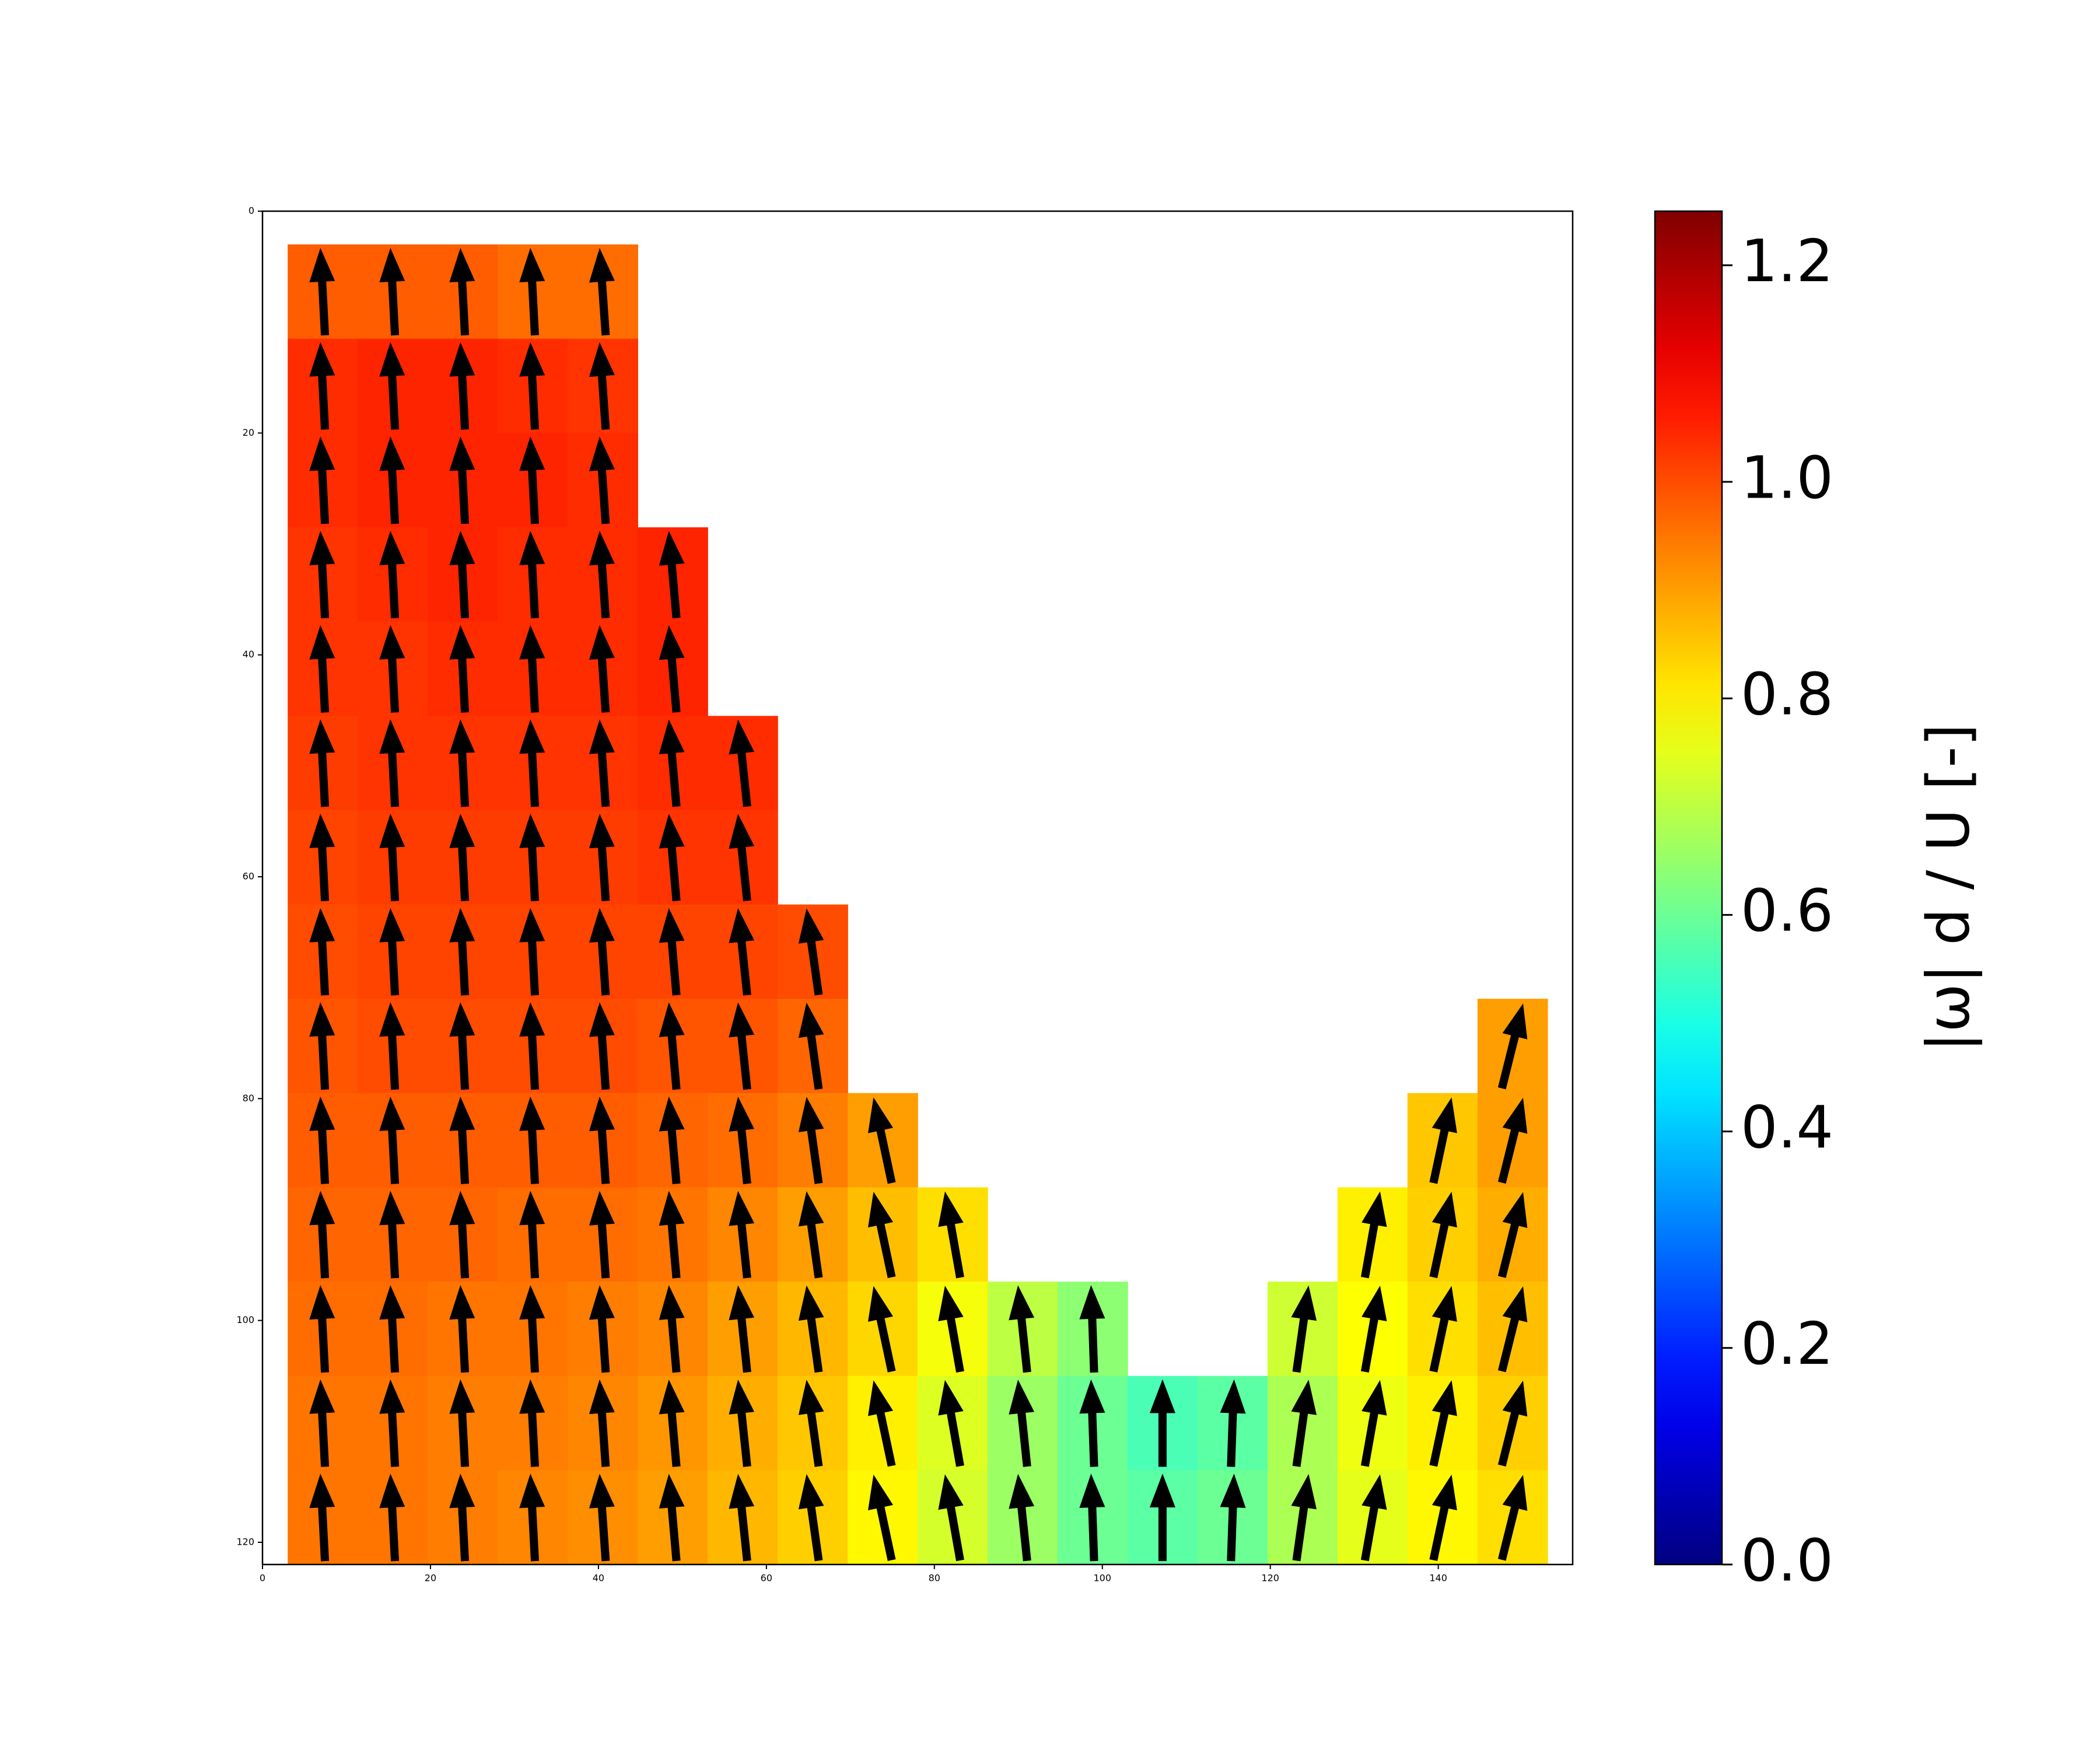  I want to click on y-tick-label: 60, so click(249, 875).